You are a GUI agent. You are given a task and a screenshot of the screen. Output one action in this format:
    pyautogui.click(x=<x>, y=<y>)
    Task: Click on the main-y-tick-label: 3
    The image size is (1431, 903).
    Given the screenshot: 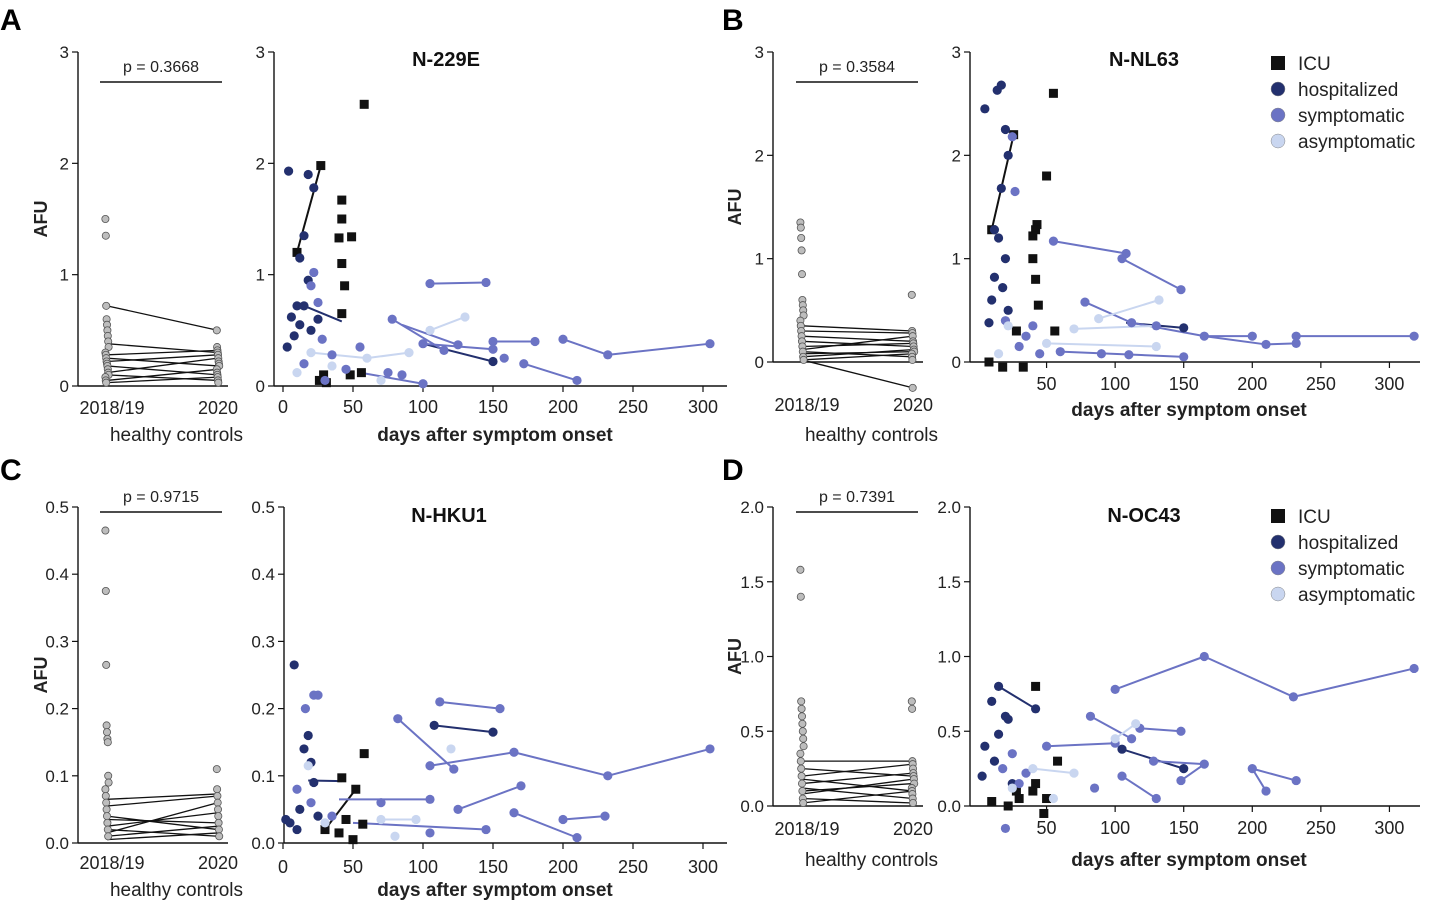 What is the action you would take?
    pyautogui.click(x=956, y=52)
    